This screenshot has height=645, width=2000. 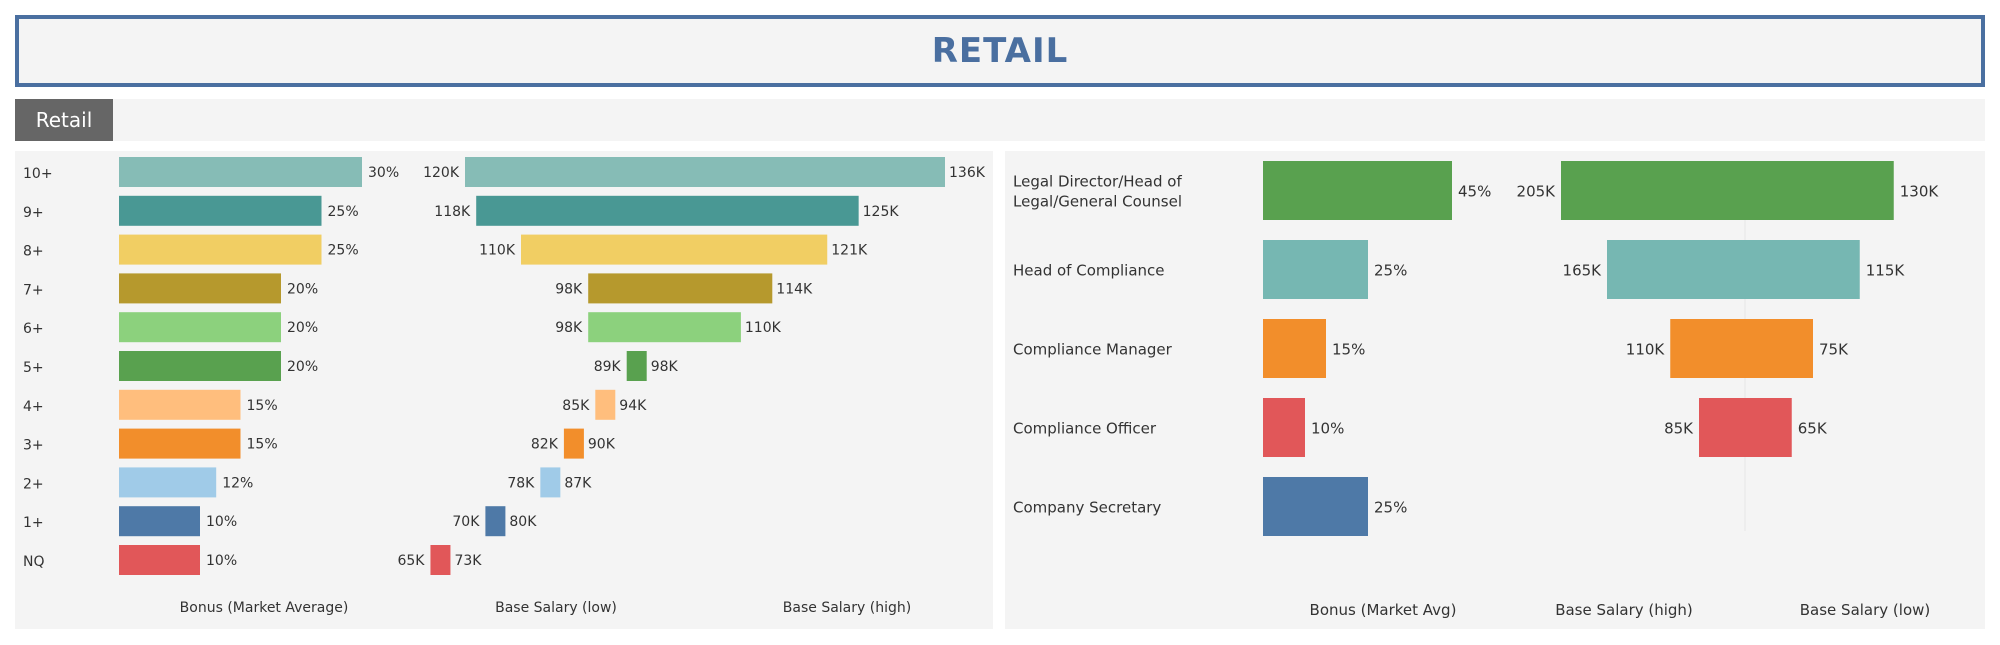 What do you see at coordinates (33, 290) in the screenshot?
I see `category-label: 7+` at bounding box center [33, 290].